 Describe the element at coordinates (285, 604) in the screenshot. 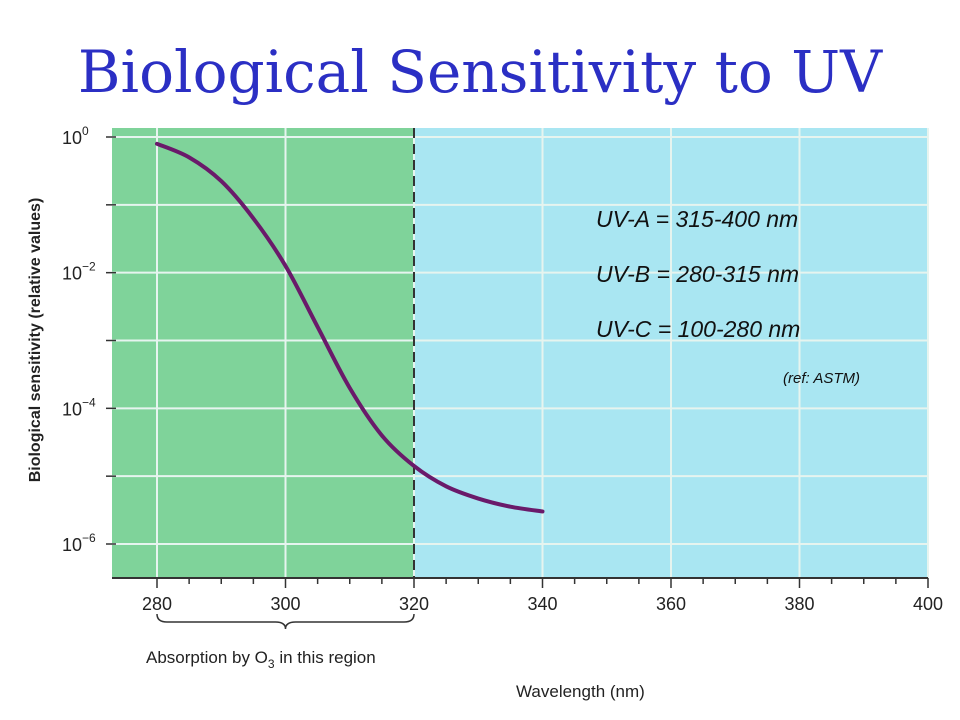

I see `x-tick-label: 300` at that location.